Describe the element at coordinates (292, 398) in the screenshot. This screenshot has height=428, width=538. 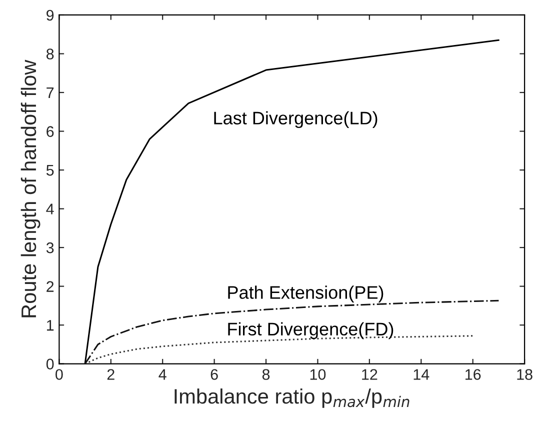
I see `x-axis-title: Imbalance ratio p$_{max}$/p$_{min}$` at that location.